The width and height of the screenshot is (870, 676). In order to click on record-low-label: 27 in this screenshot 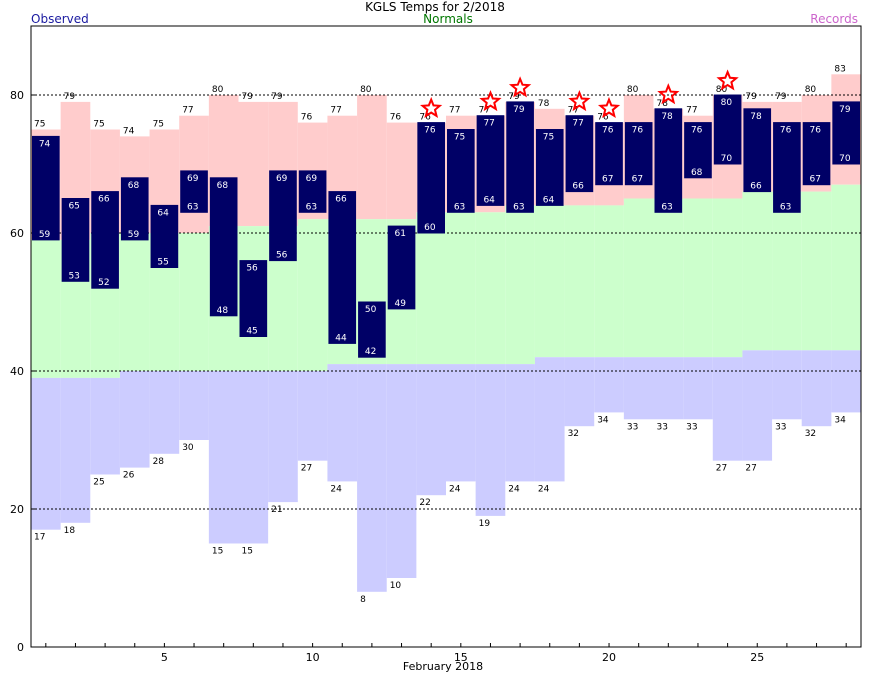, I will do `click(750, 469)`.